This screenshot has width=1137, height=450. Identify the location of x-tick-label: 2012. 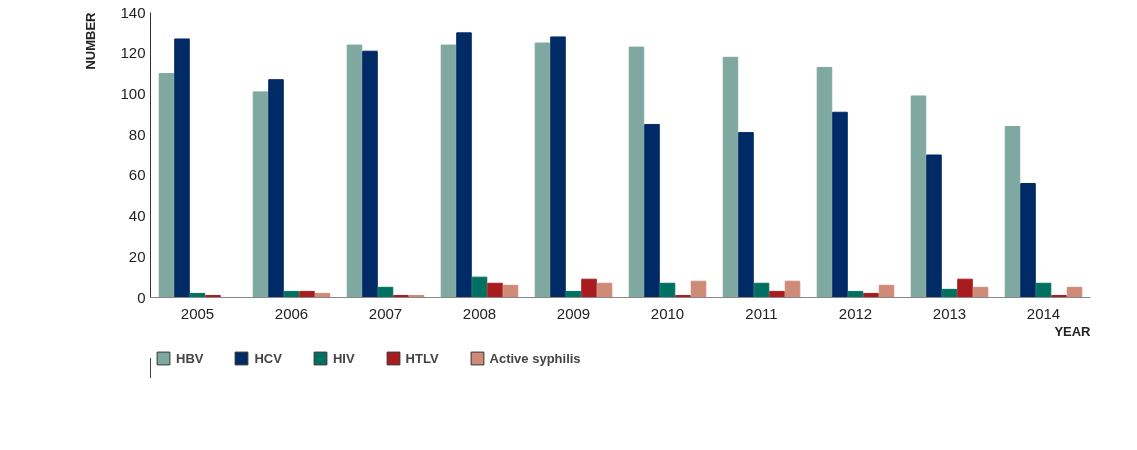
(855, 313).